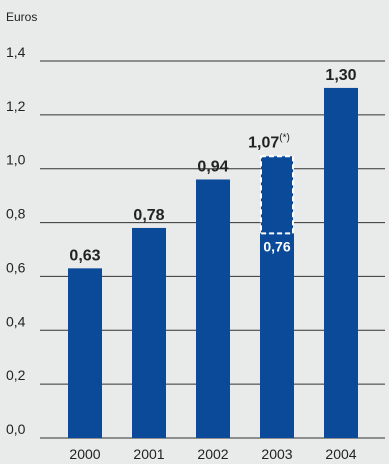  Describe the element at coordinates (16, 106) in the screenshot. I see `y-tick-label: 1,2` at that location.